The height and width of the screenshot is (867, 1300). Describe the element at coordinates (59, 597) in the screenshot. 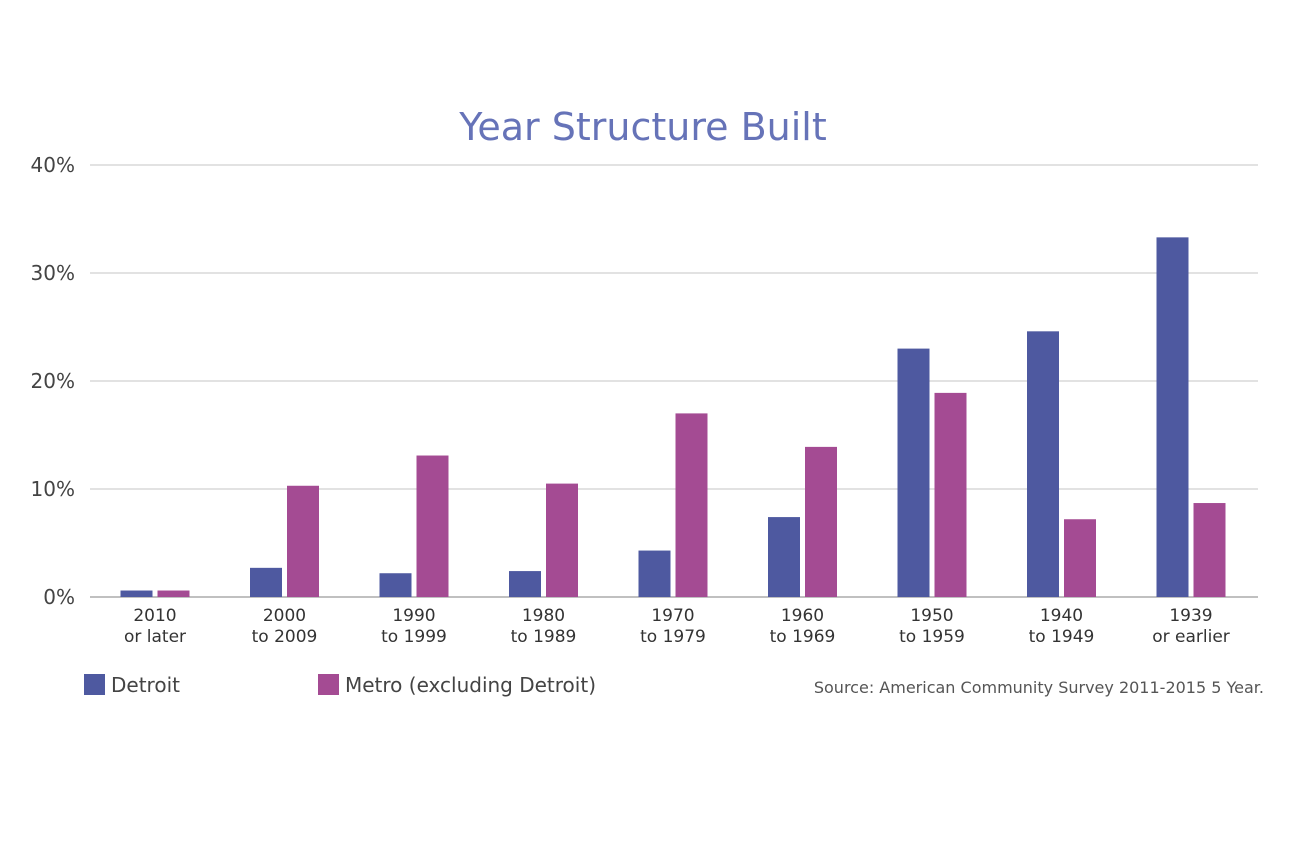

I see `y-tick-label: 0%` at that location.